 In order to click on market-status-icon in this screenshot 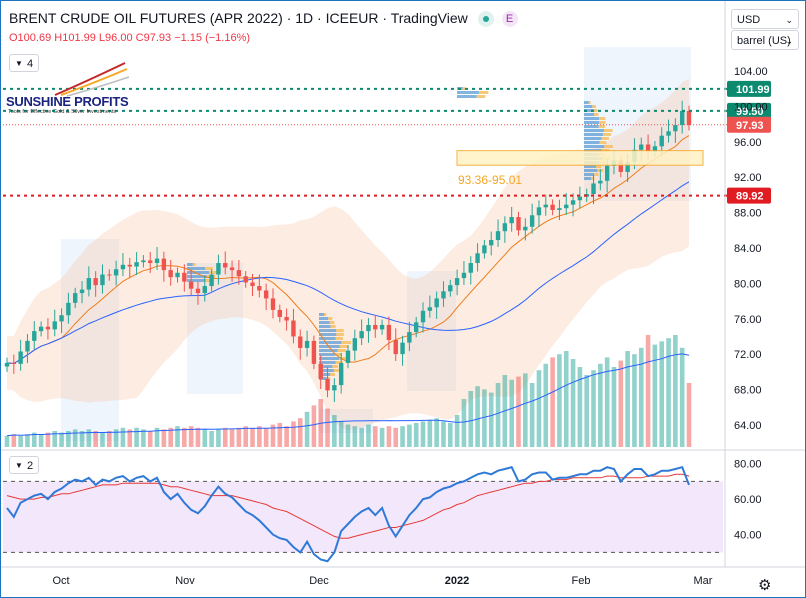, I will do `click(485, 19)`.